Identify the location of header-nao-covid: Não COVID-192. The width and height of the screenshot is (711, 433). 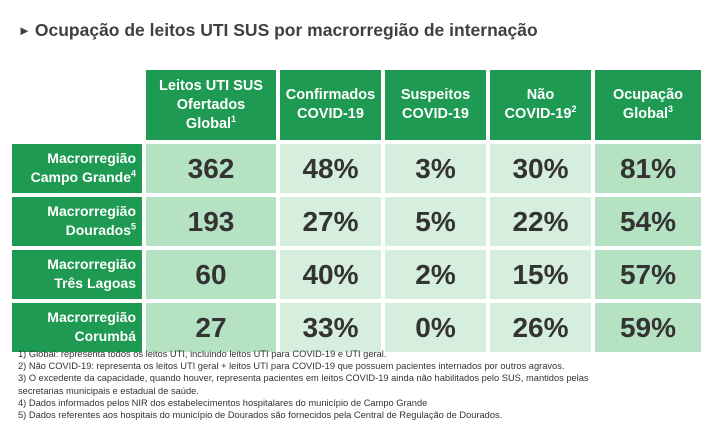
(540, 105).